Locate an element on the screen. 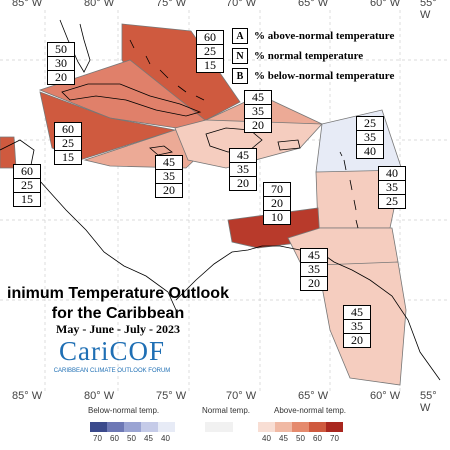 Image resolution: width=450 pixels, height=450 pixels. colorbar-above-label: Above-normal temp. is located at coordinates (310, 410).